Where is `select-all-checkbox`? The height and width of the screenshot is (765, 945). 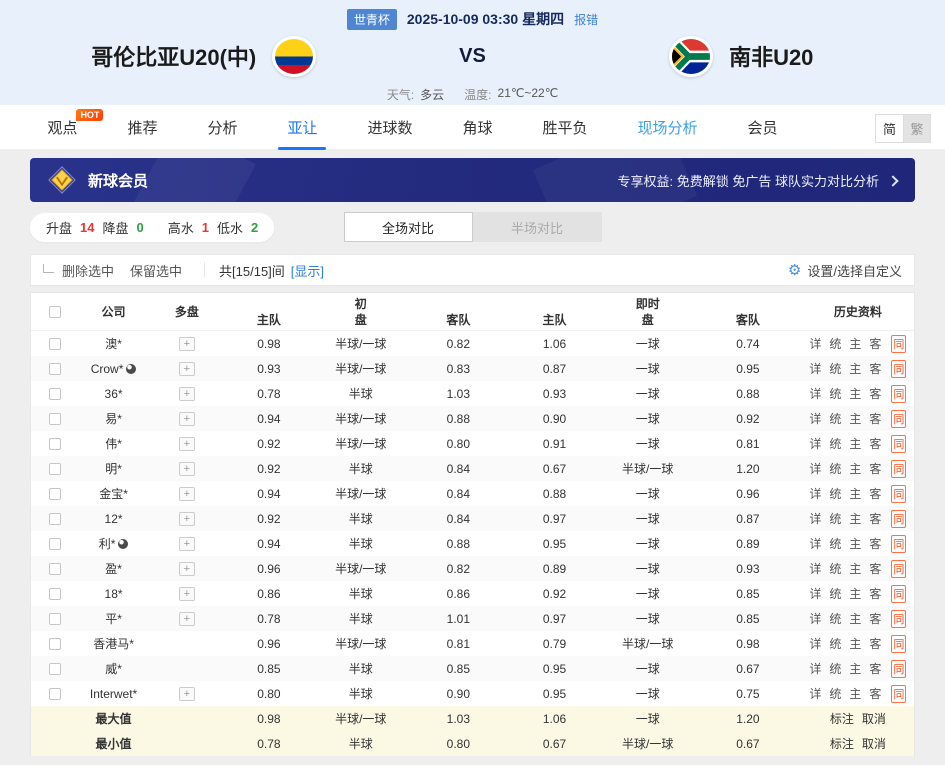
select-all-checkbox is located at coordinates (54, 311).